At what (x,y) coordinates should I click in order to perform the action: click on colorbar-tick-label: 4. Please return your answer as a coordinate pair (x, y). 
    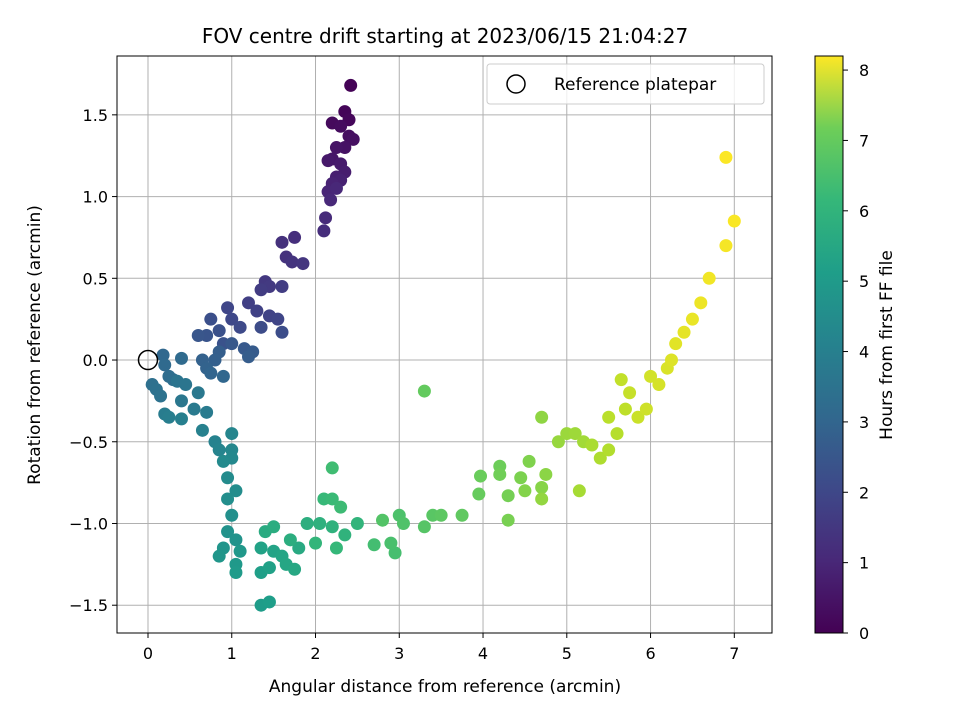
    Looking at the image, I should click on (864, 352).